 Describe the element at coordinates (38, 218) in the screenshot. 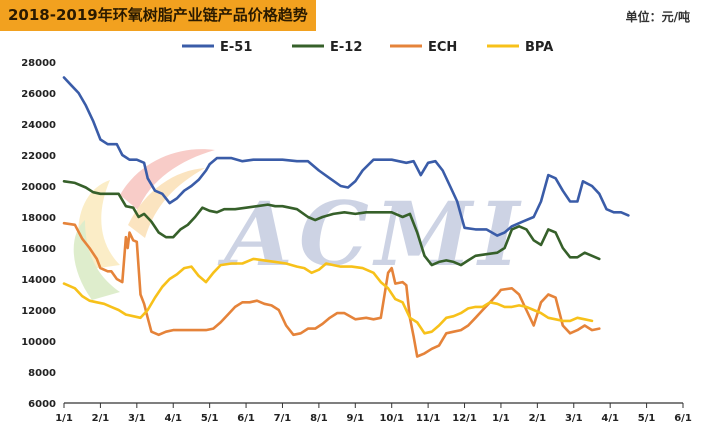

I see `y-tick-label: 18000` at that location.